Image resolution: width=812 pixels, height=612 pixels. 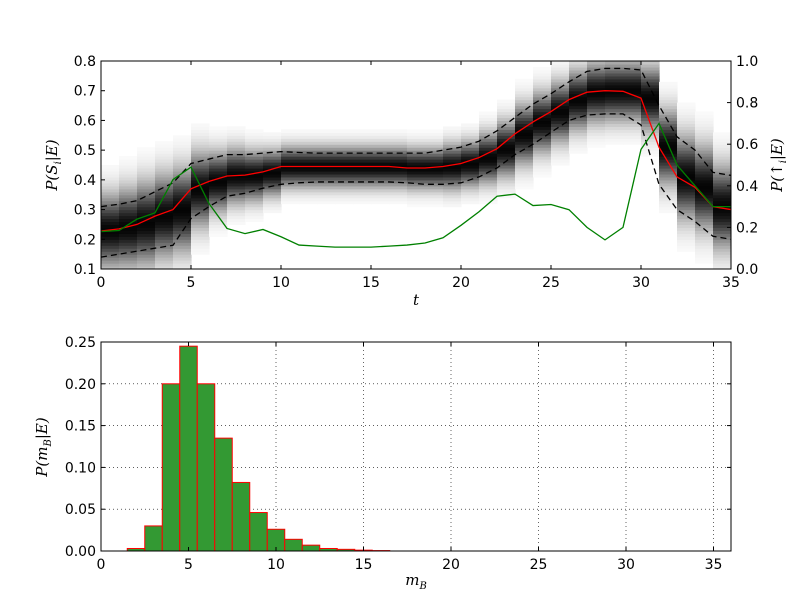 I want to click on top-y2-tick-label: 1.0, so click(x=747, y=62).